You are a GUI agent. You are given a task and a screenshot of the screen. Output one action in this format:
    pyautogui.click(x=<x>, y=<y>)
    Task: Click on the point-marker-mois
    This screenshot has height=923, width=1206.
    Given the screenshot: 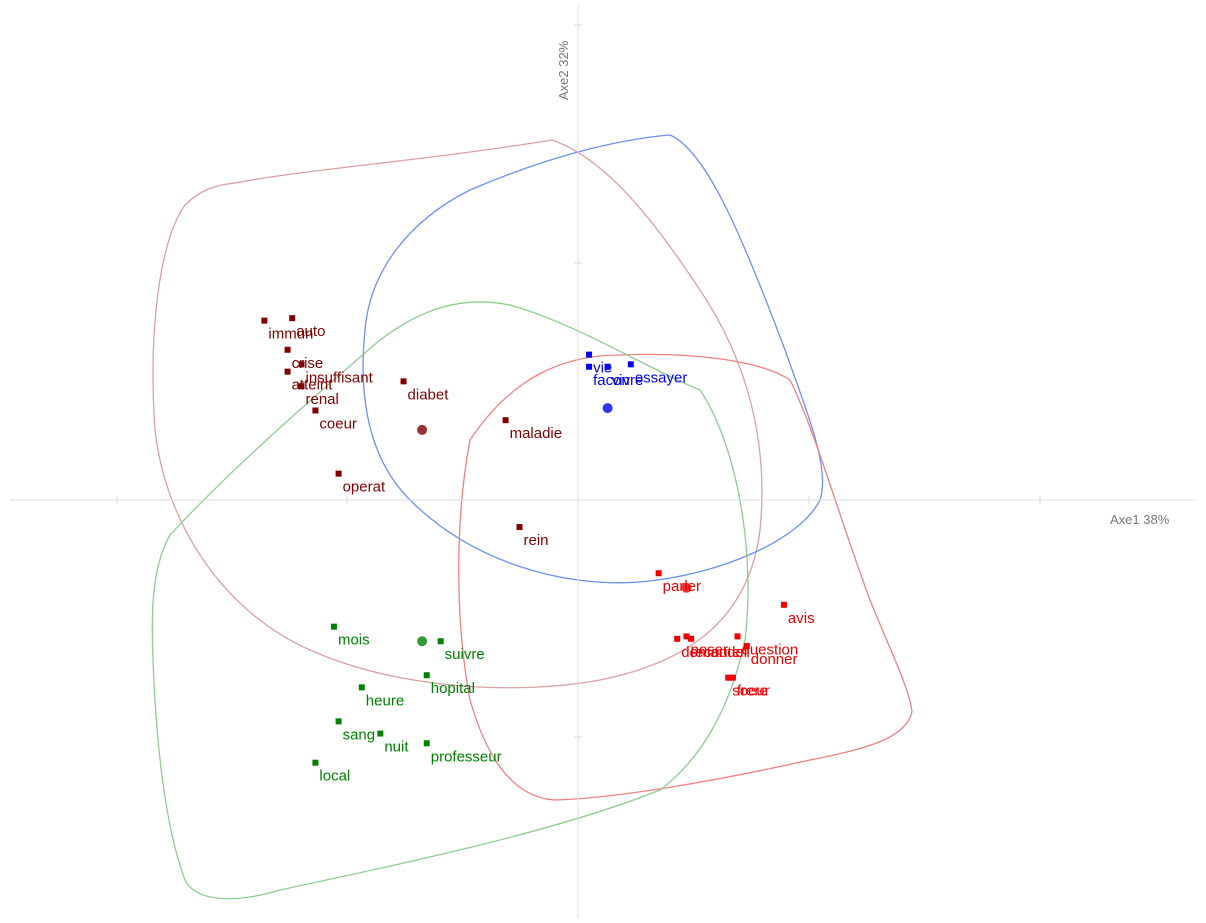 What is the action you would take?
    pyautogui.click(x=334, y=627)
    